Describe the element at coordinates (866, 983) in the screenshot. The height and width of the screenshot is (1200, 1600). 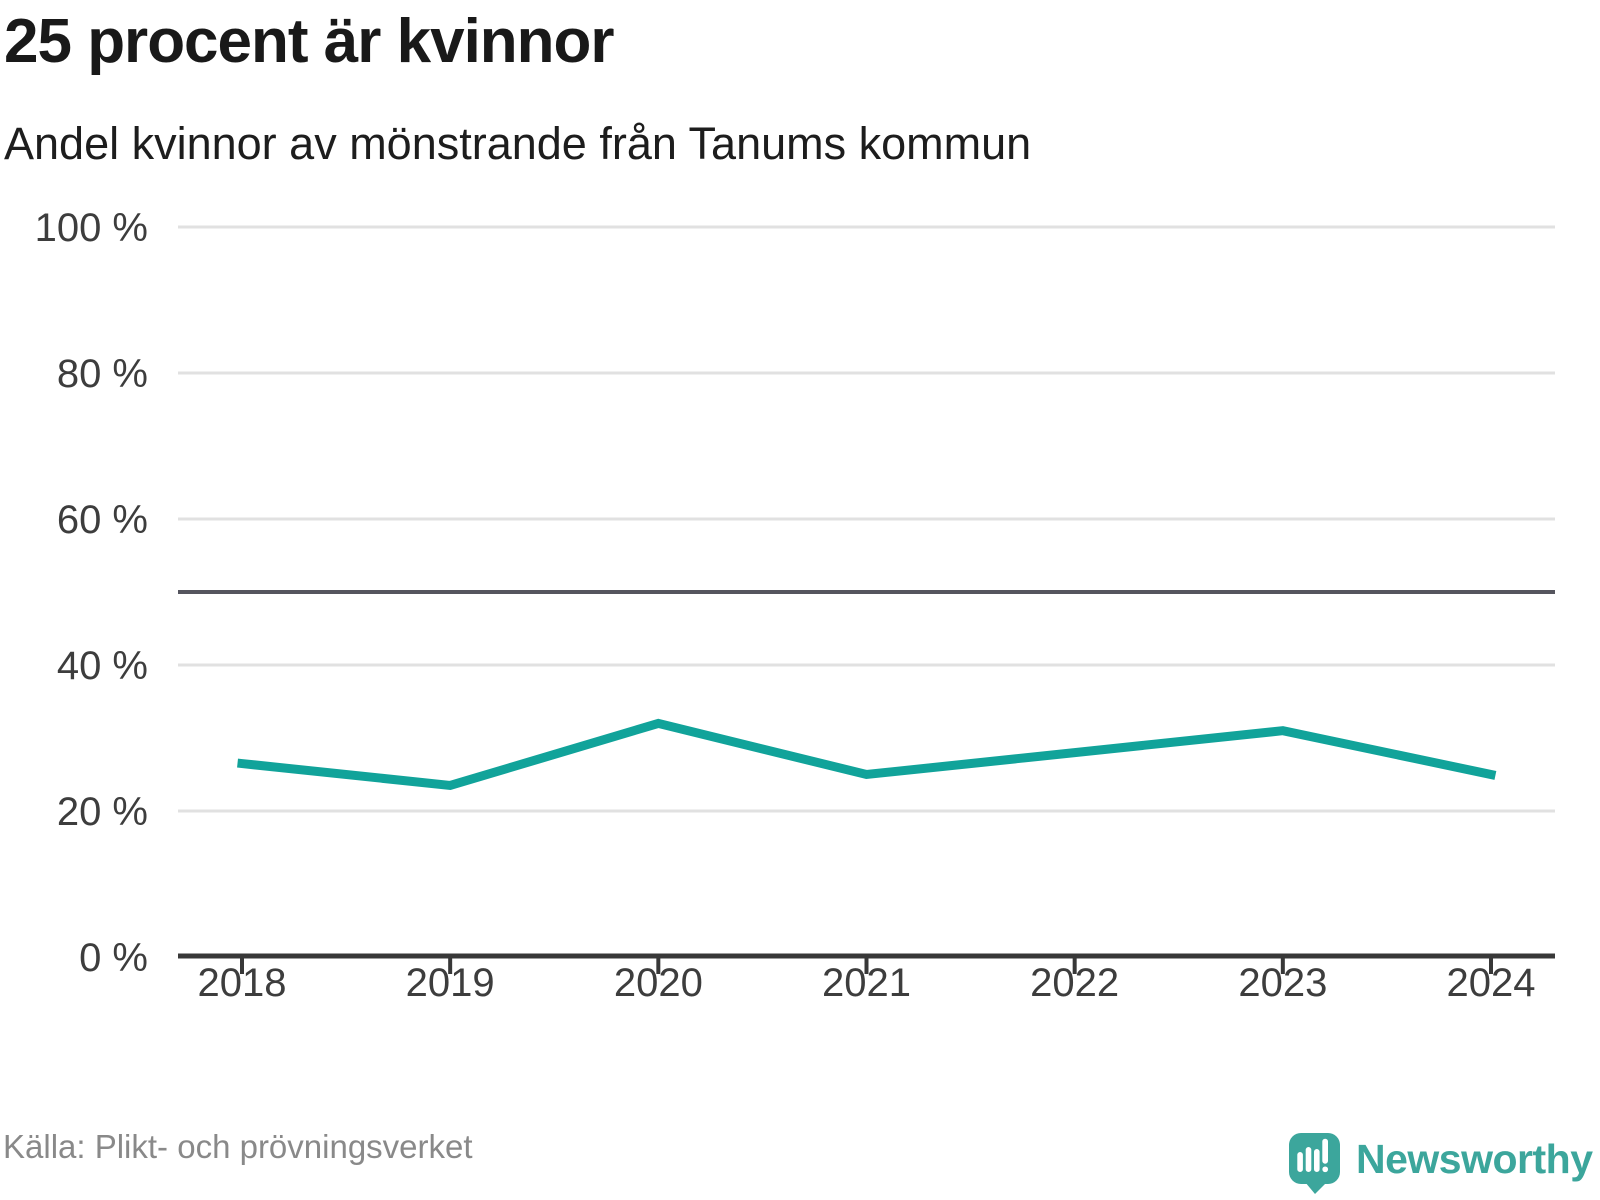
I see `x-axis-label-2021: 2021` at that location.